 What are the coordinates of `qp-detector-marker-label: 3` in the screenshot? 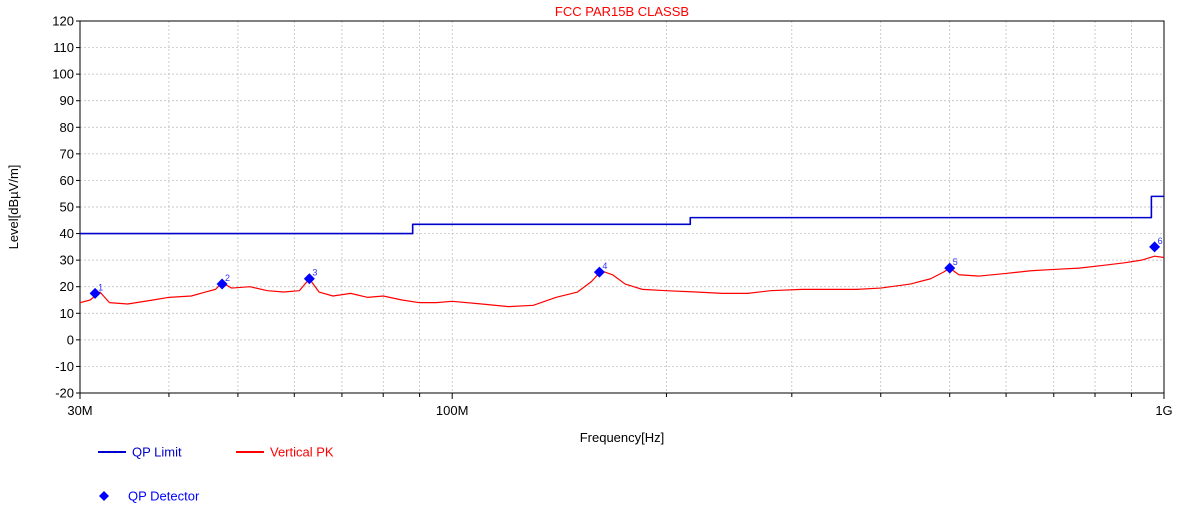 It's located at (314, 273).